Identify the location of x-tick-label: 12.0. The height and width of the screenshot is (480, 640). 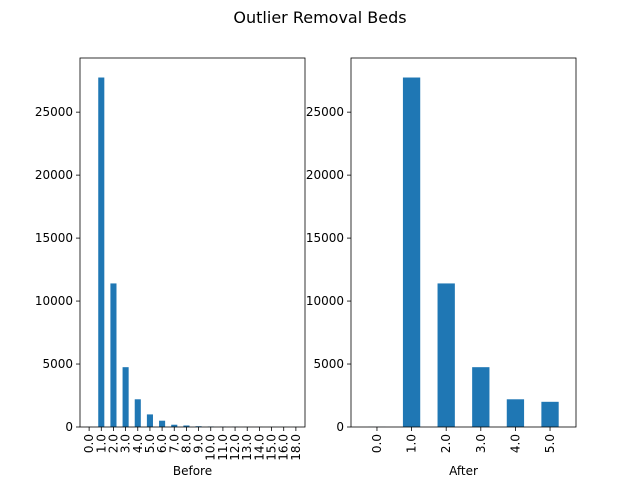
(235, 447).